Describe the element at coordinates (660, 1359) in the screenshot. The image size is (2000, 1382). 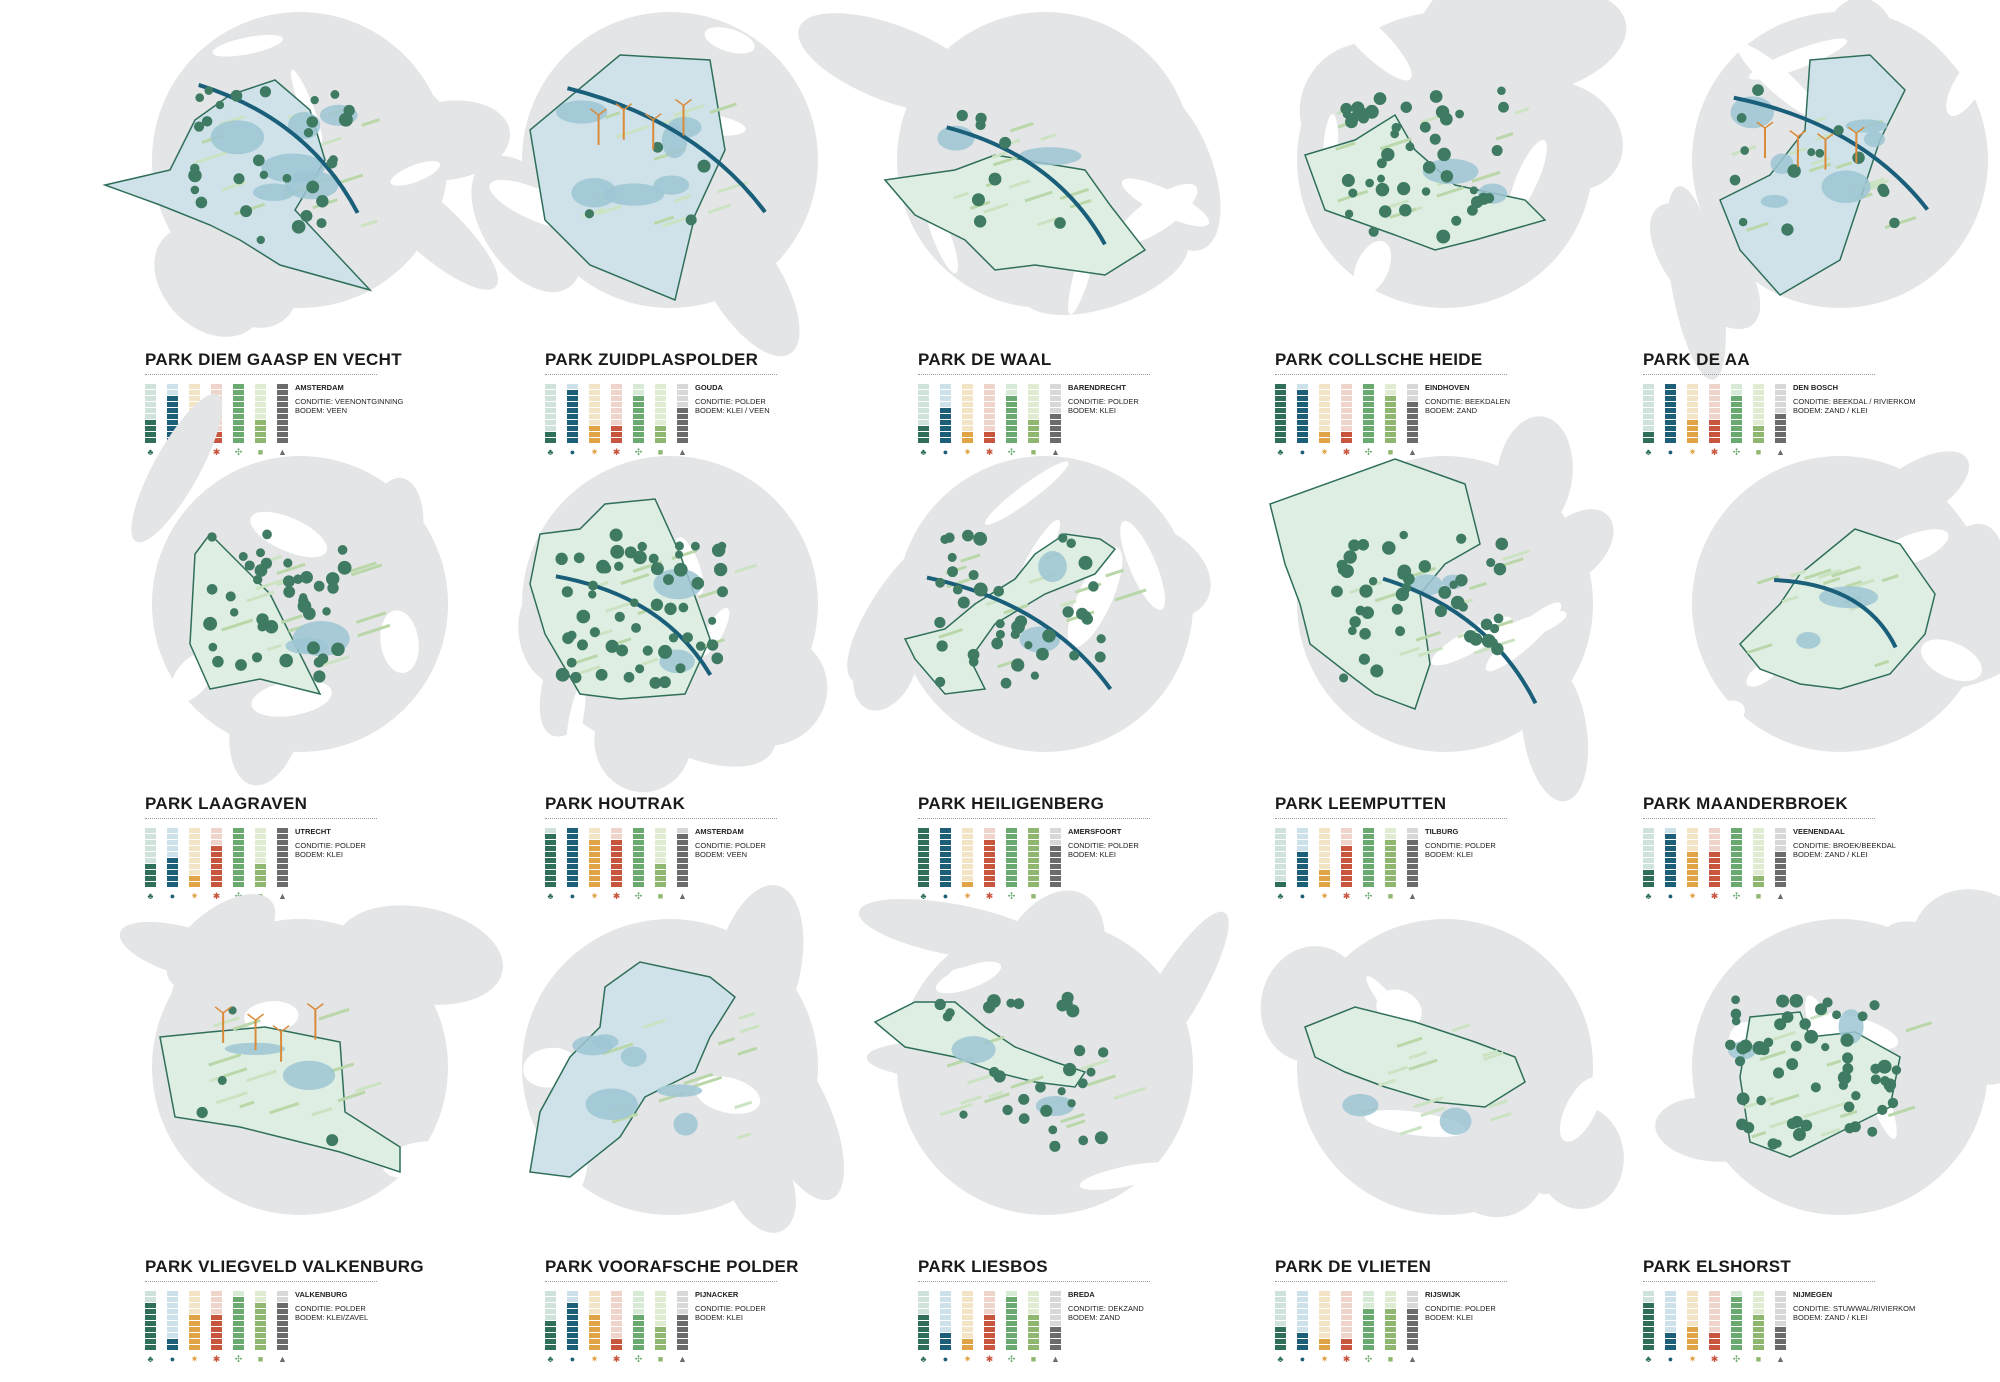
I see `tractor-icon: ■` at that location.